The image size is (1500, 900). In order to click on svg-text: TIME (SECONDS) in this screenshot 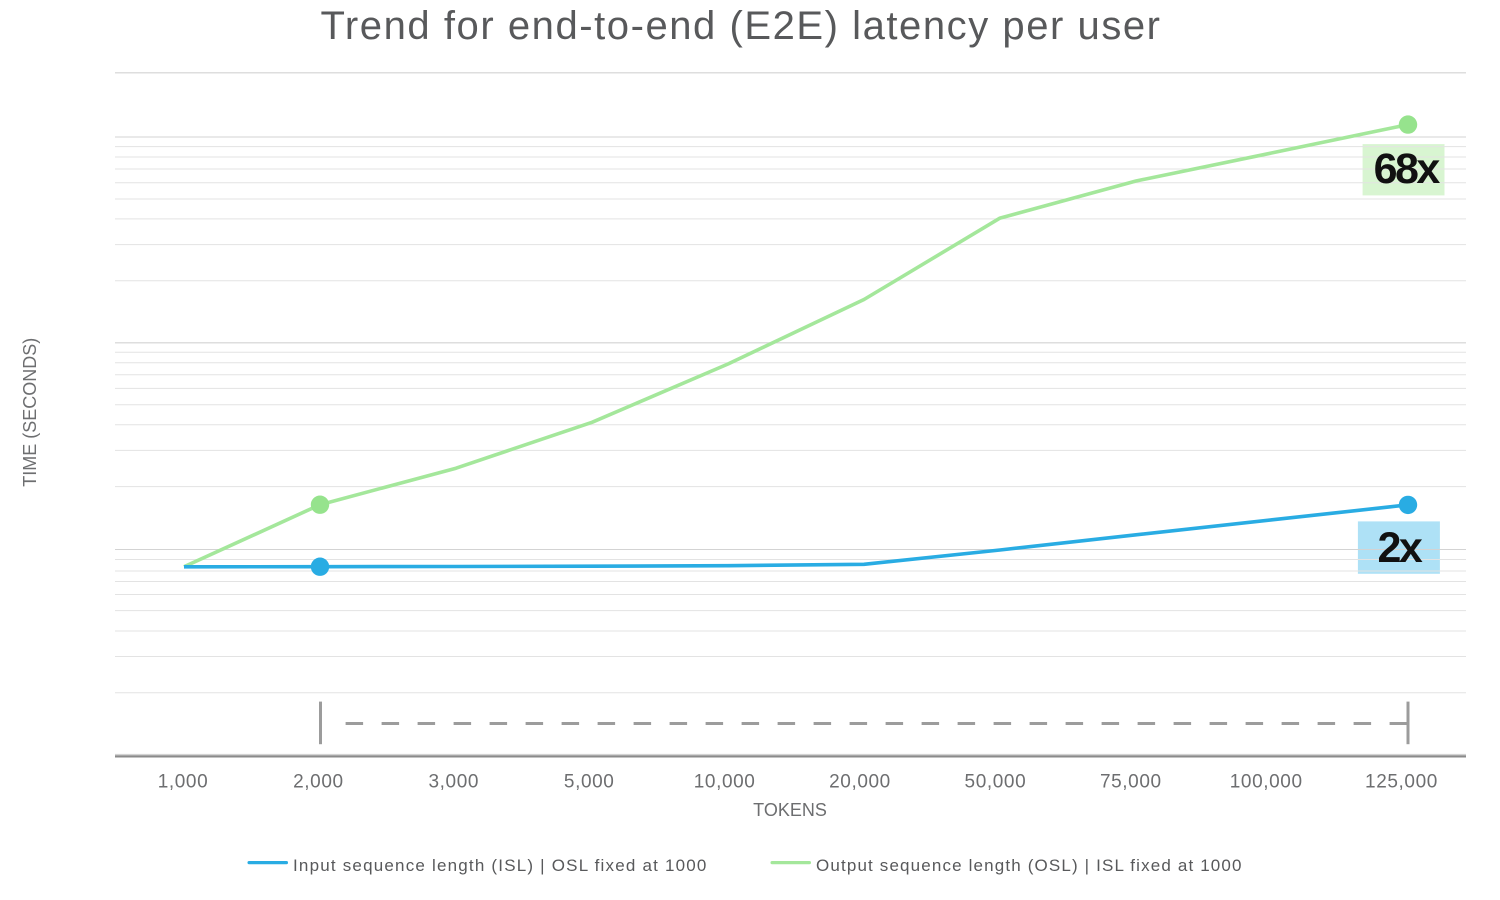, I will do `click(30, 412)`.